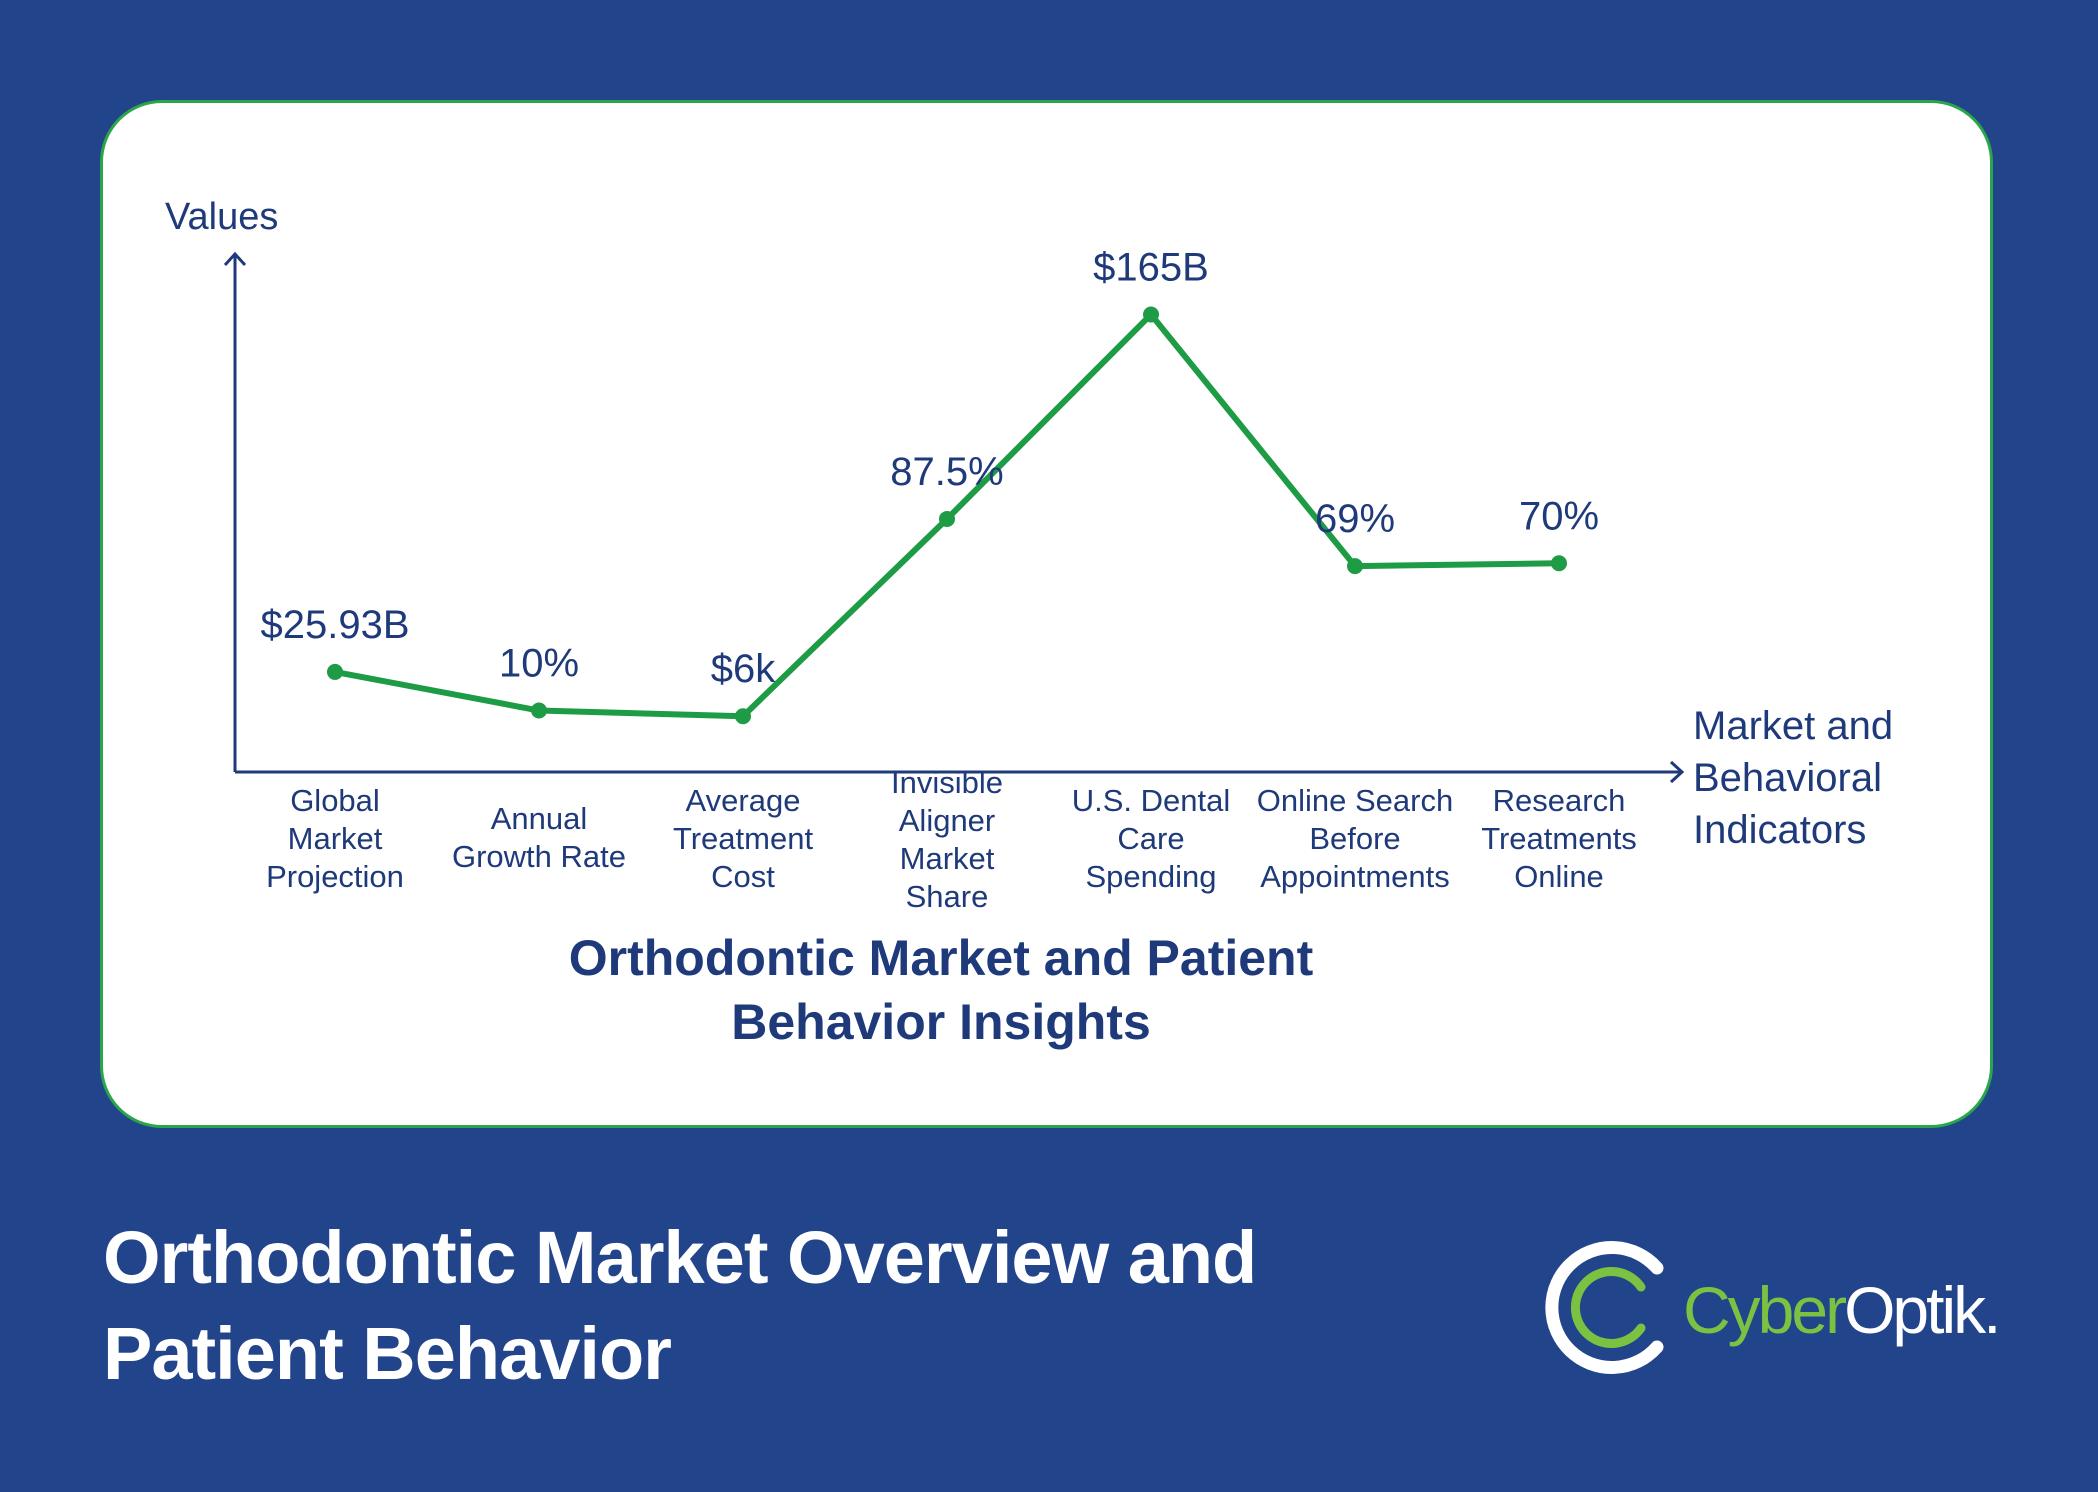 The width and height of the screenshot is (2098, 1492). Describe the element at coordinates (1150, 876) in the screenshot. I see `category-label: Spending` at that location.